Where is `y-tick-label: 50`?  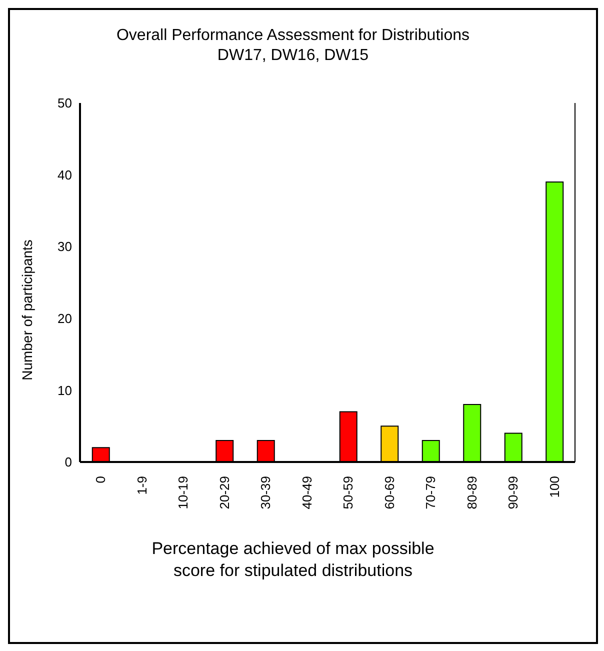 y-tick-label: 50 is located at coordinates (65, 103).